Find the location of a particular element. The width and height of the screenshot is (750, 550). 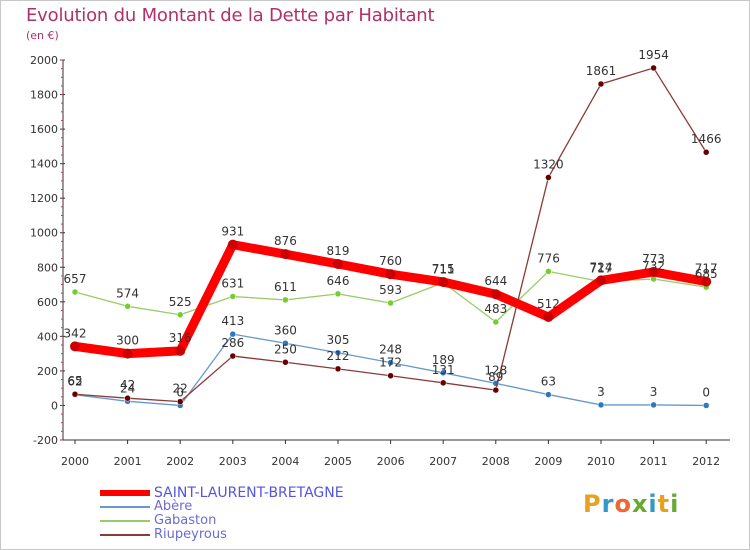

data-label: 574 is located at coordinates (127, 293).